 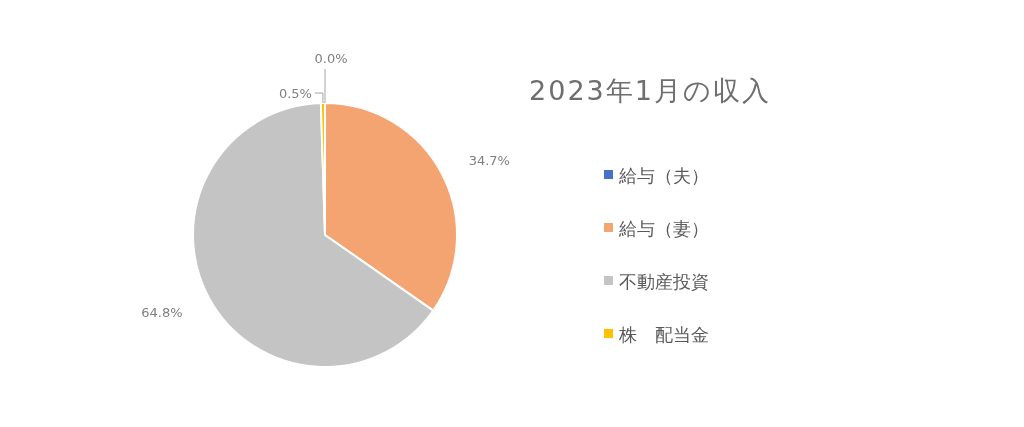 I want to click on legend-label: 給与（妻）, so click(x=663, y=228).